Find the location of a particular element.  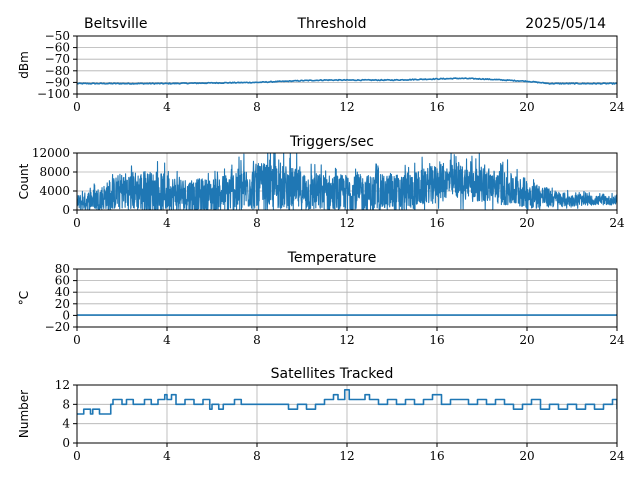

y-axis-label: °C is located at coordinates (24, 298).